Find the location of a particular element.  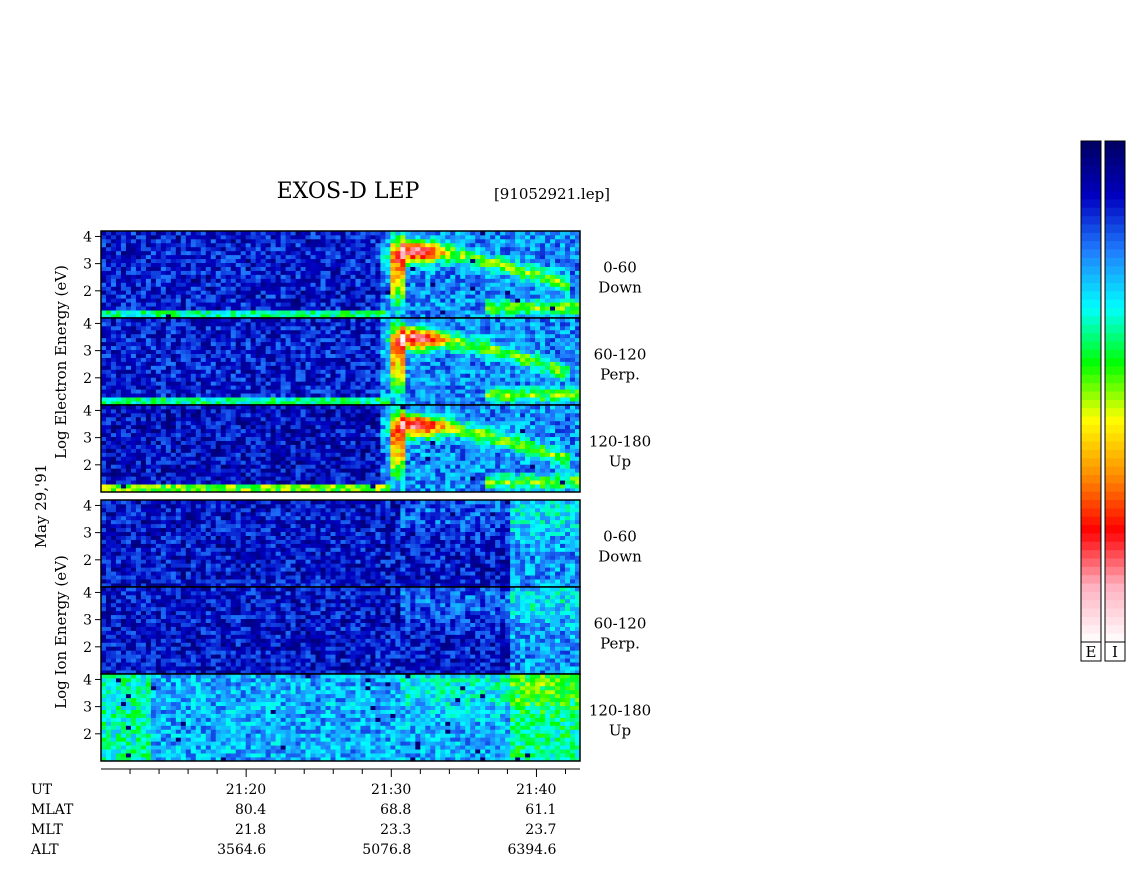

ephemeris-value: 21:40 is located at coordinates (536, 790).